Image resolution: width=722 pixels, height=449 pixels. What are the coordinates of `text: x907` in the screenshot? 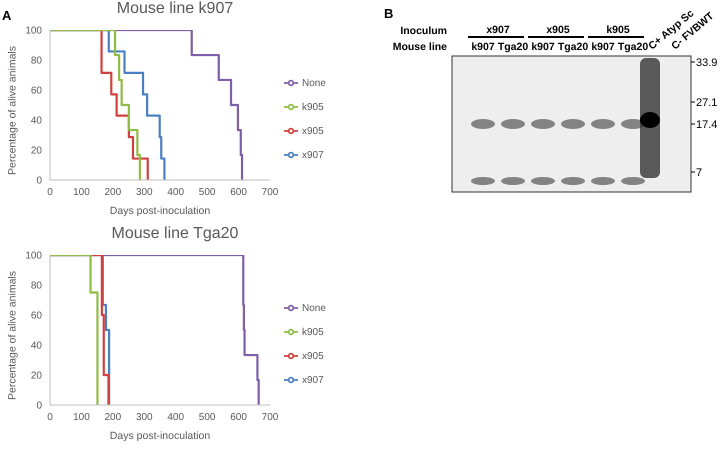 It's located at (498, 30).